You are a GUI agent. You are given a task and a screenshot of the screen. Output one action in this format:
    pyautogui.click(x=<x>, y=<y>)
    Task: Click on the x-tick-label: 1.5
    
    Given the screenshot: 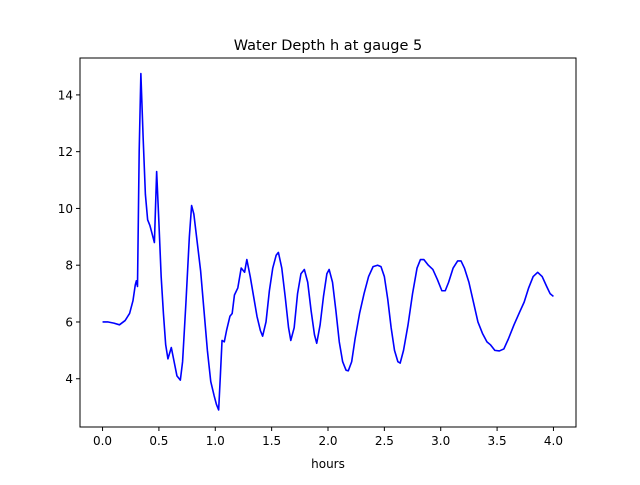 What is the action you would take?
    pyautogui.click(x=271, y=441)
    